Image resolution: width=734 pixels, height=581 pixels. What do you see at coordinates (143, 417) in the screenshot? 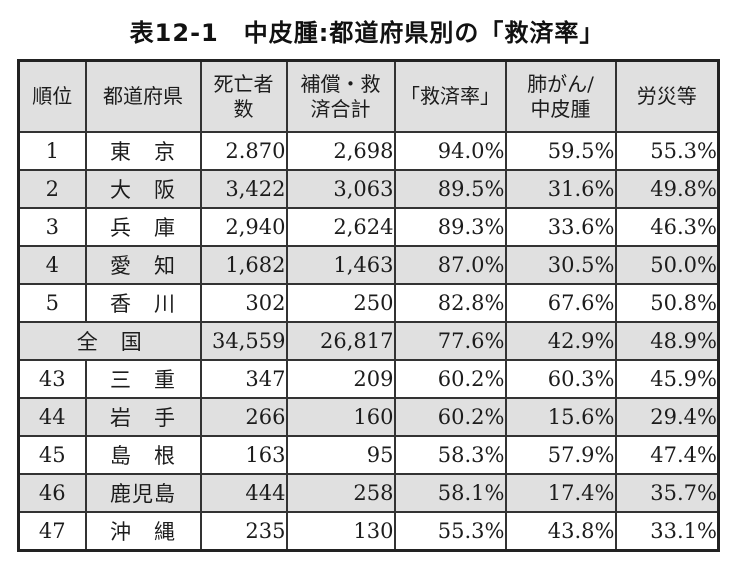
I see `prefecture-cell: 岩 手` at bounding box center [143, 417].